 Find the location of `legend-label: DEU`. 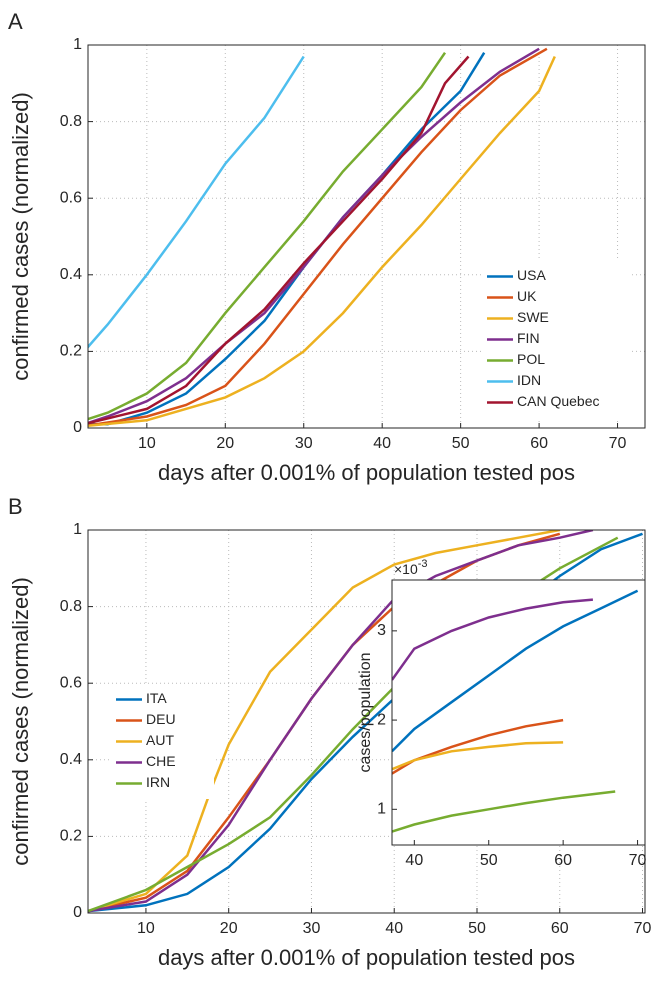

legend-label: DEU is located at coordinates (161, 719).